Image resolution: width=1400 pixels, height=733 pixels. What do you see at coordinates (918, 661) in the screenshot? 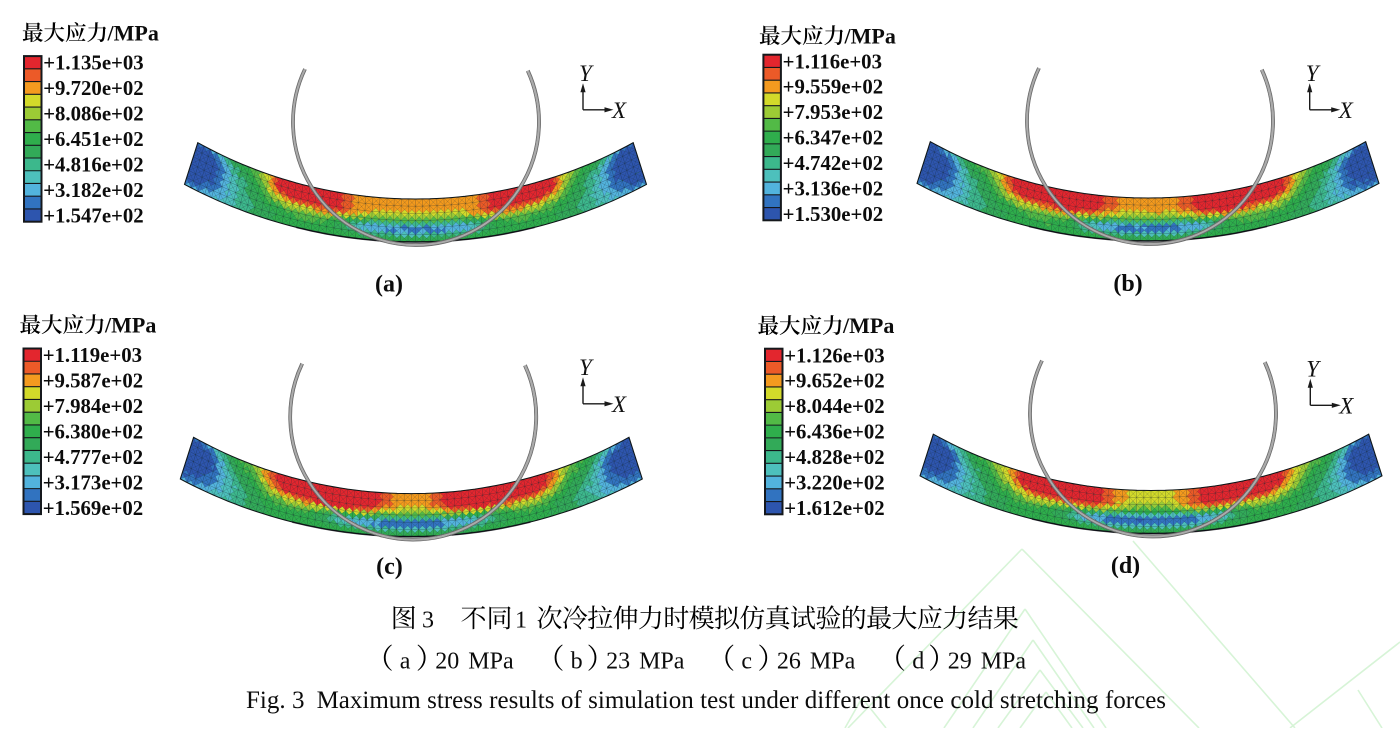
I see `svg-text: d` at bounding box center [918, 661].